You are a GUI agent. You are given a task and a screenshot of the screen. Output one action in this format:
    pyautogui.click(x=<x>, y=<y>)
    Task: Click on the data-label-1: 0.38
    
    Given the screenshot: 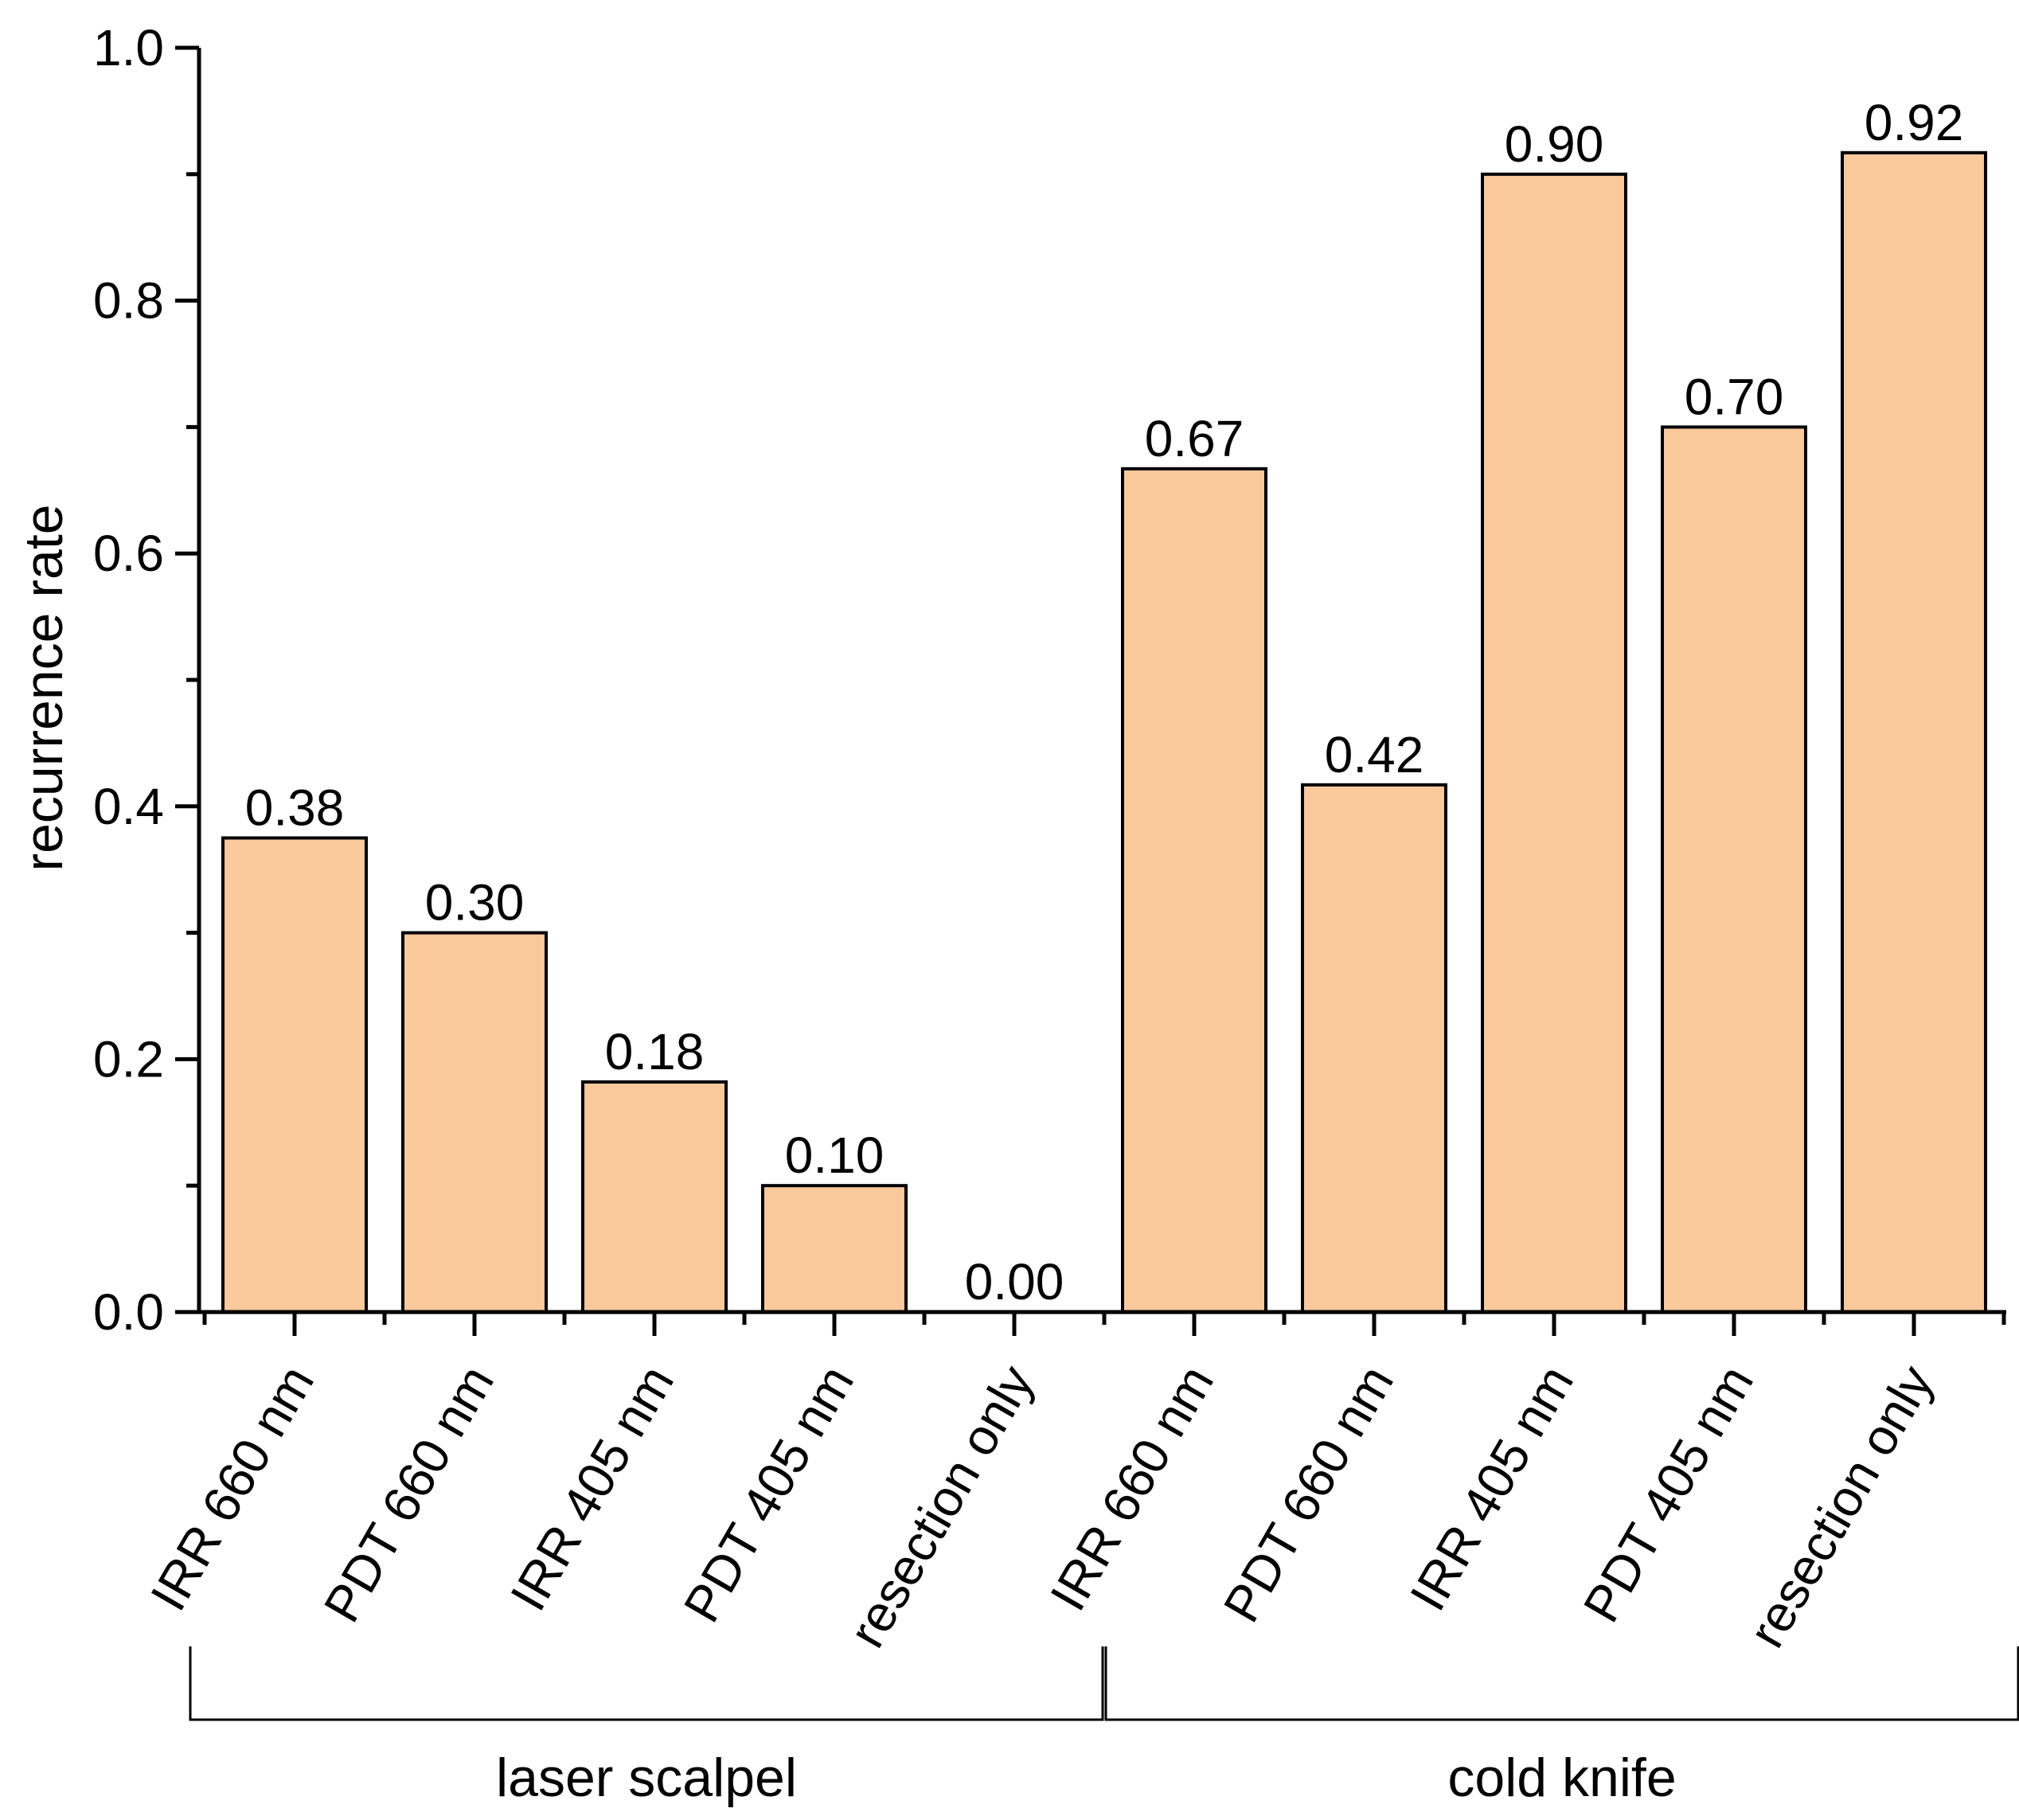 What is the action you would take?
    pyautogui.click(x=295, y=808)
    